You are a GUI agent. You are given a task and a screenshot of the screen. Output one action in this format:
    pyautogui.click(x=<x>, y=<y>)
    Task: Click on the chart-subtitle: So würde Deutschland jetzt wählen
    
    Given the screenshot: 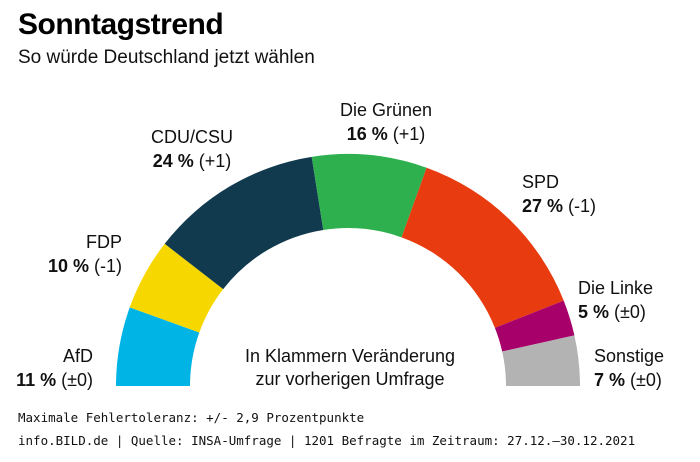 What is the action you would take?
    pyautogui.click(x=166, y=57)
    